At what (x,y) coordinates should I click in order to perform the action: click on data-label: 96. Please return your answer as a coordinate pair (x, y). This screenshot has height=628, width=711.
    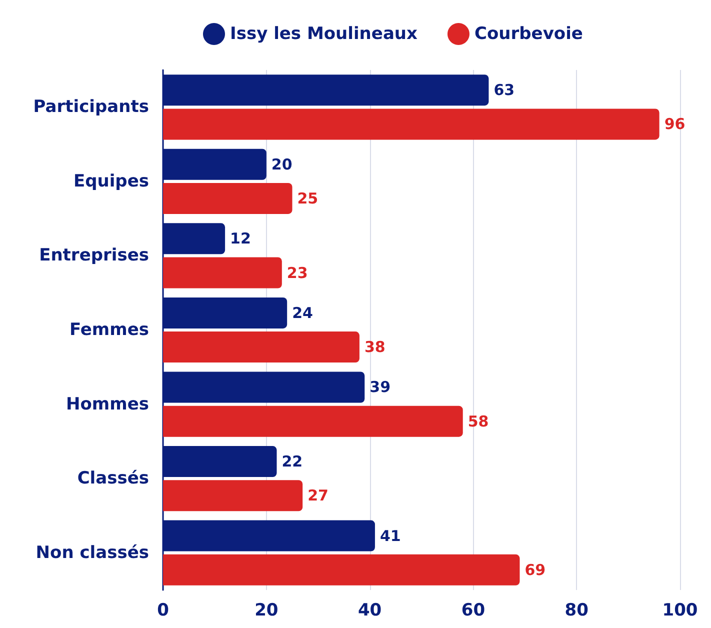
    Looking at the image, I should click on (675, 124).